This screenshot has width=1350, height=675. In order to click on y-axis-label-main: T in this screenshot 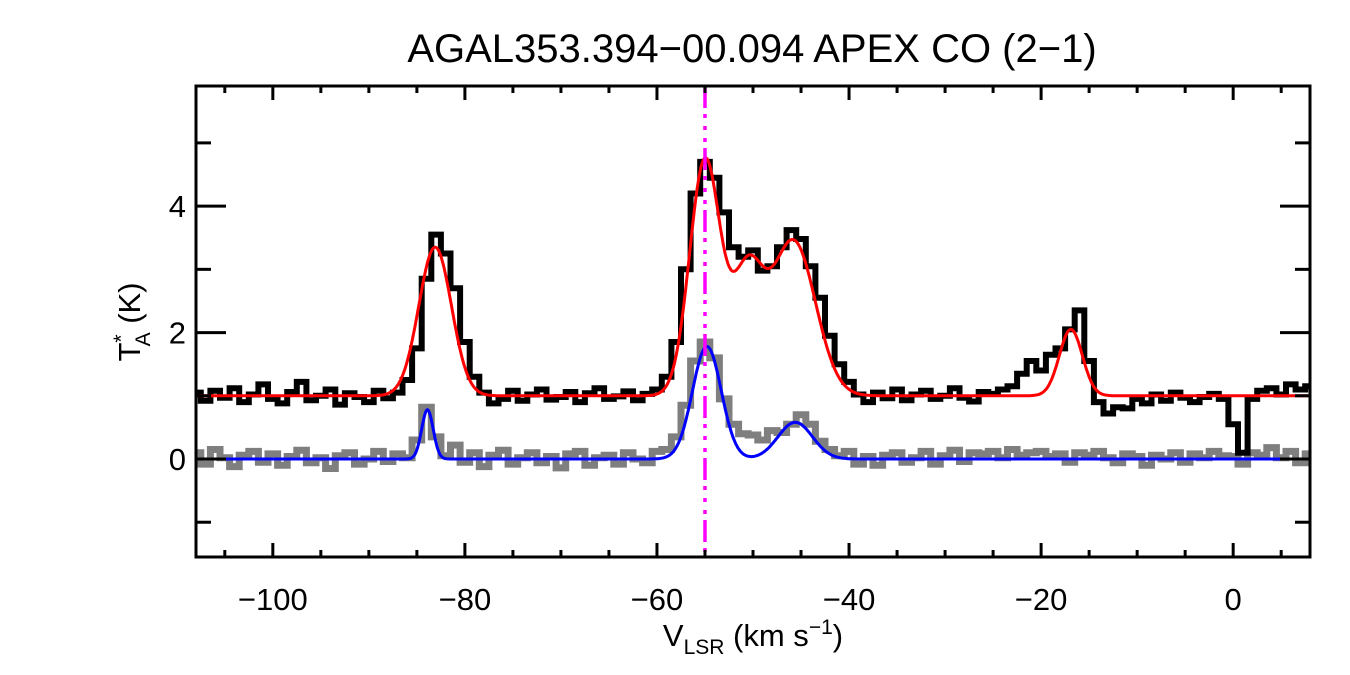, I will do `click(129, 352)`.